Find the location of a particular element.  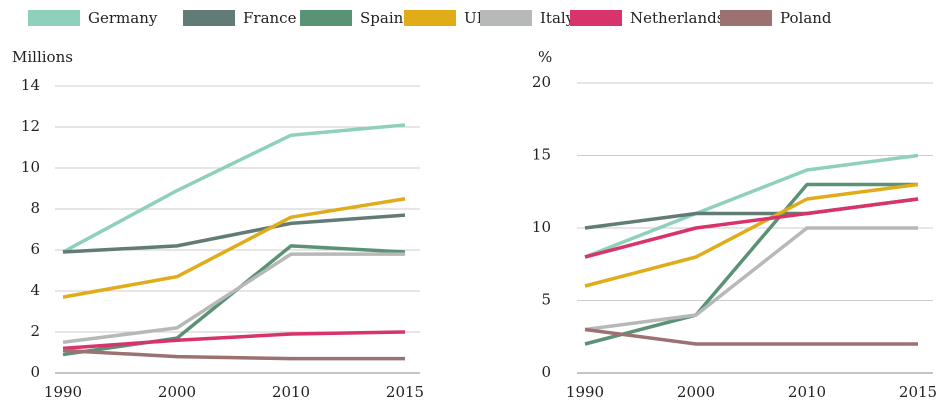

y-tick-label: 2 is located at coordinates (35, 331).